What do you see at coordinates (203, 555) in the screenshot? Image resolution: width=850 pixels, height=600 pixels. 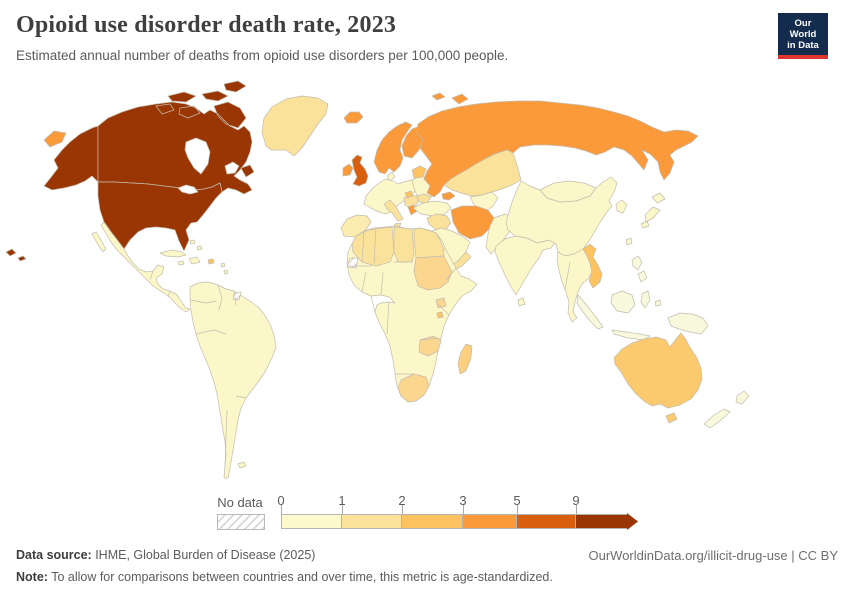 I see `footer-data-source-text: IHME, Global Burden of Disease (2025)` at bounding box center [203, 555].